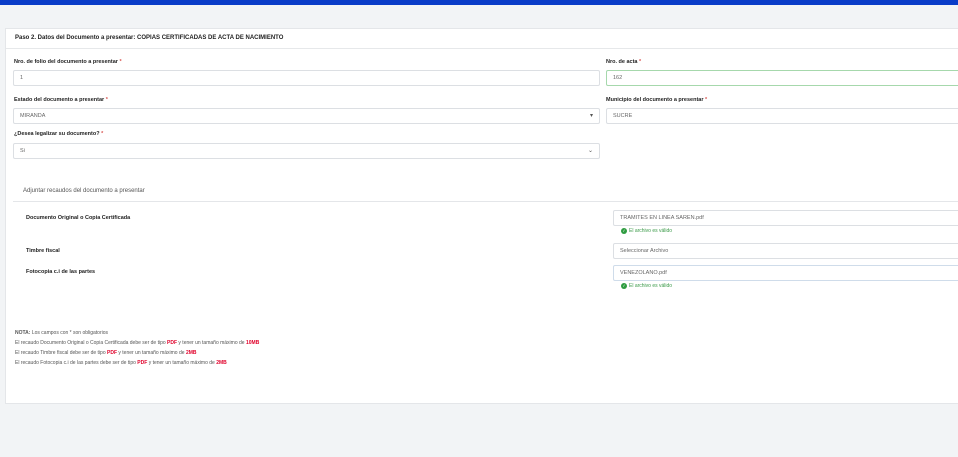 The image size is (958, 457). Describe the element at coordinates (590, 151) in the screenshot. I see `chevron-down-icon: ⌄` at that location.